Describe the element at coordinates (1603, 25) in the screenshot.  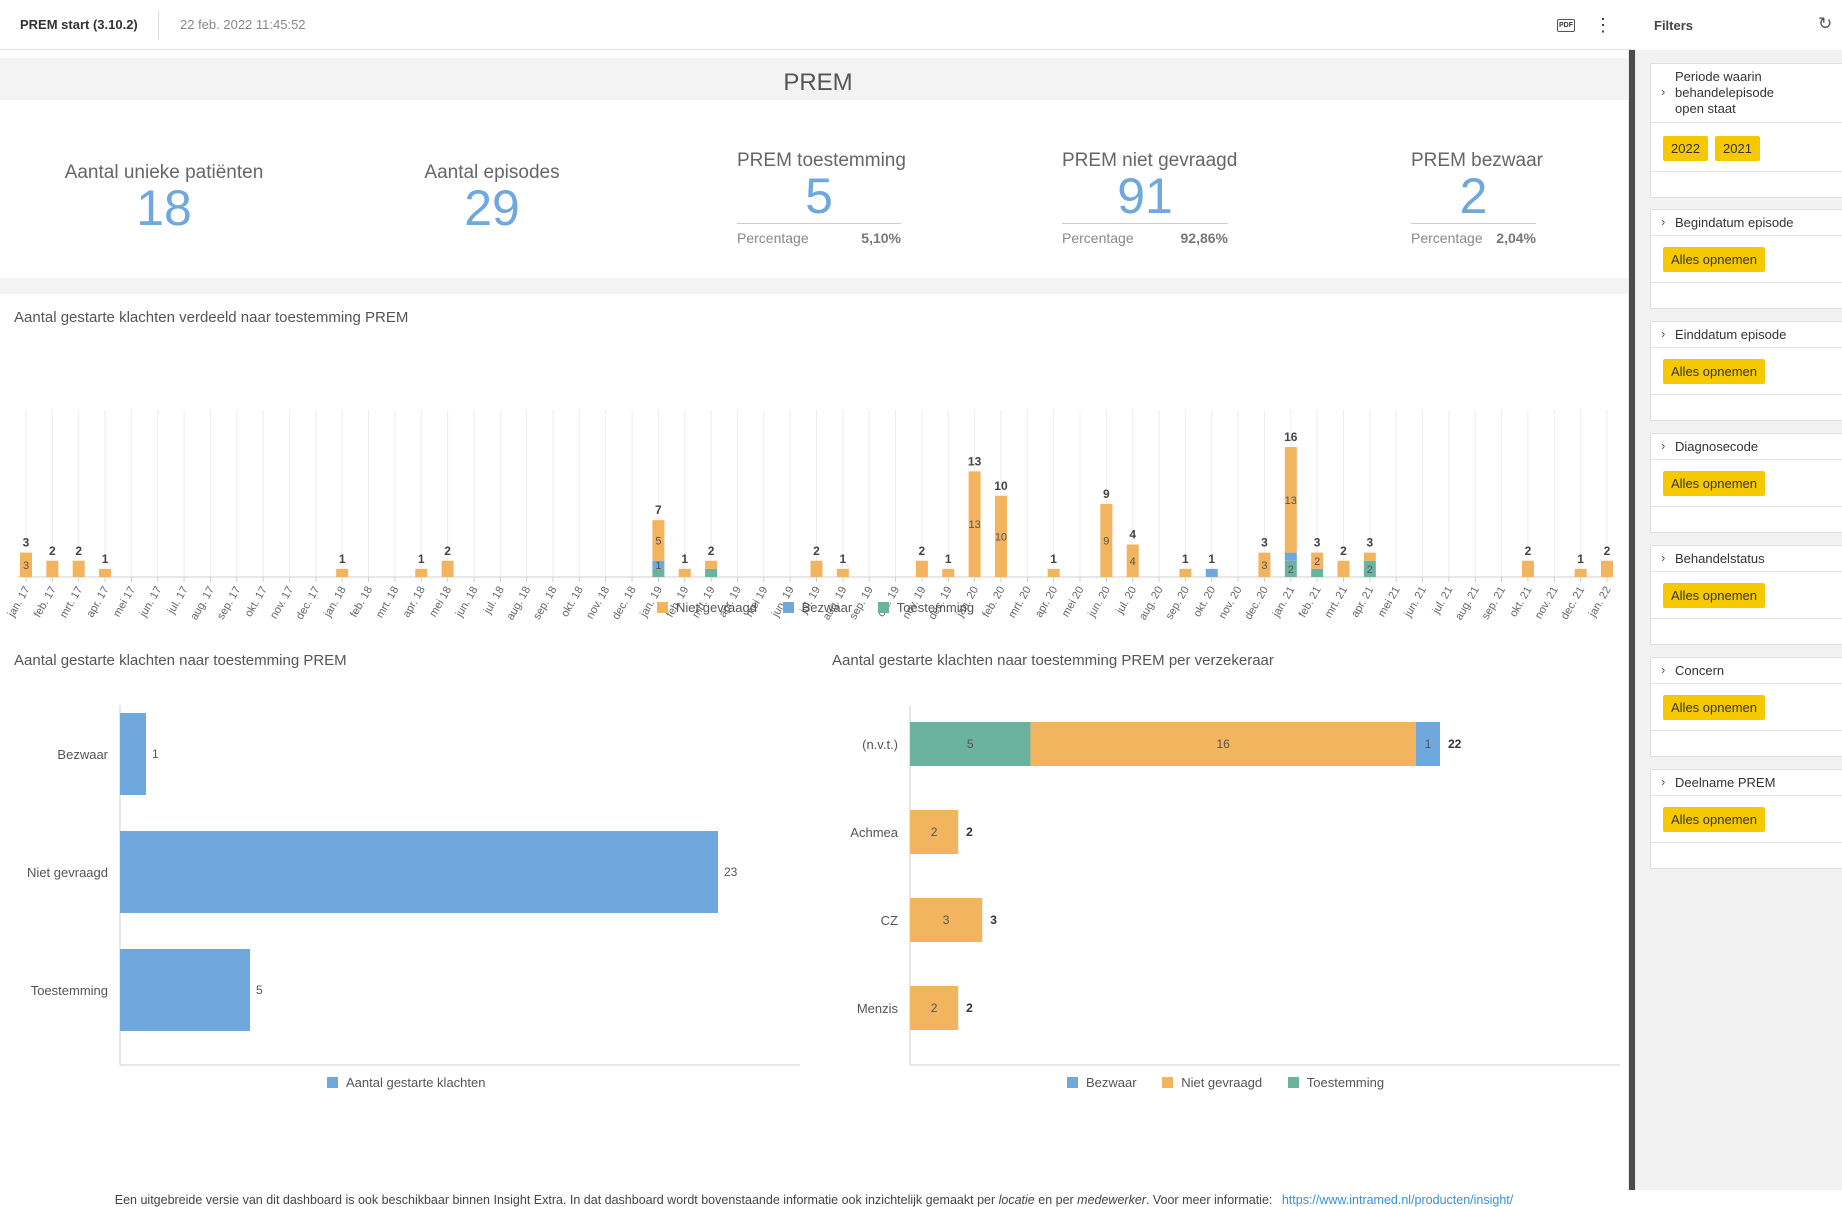
I see `more-vertical-icon: ⋮` at that location.